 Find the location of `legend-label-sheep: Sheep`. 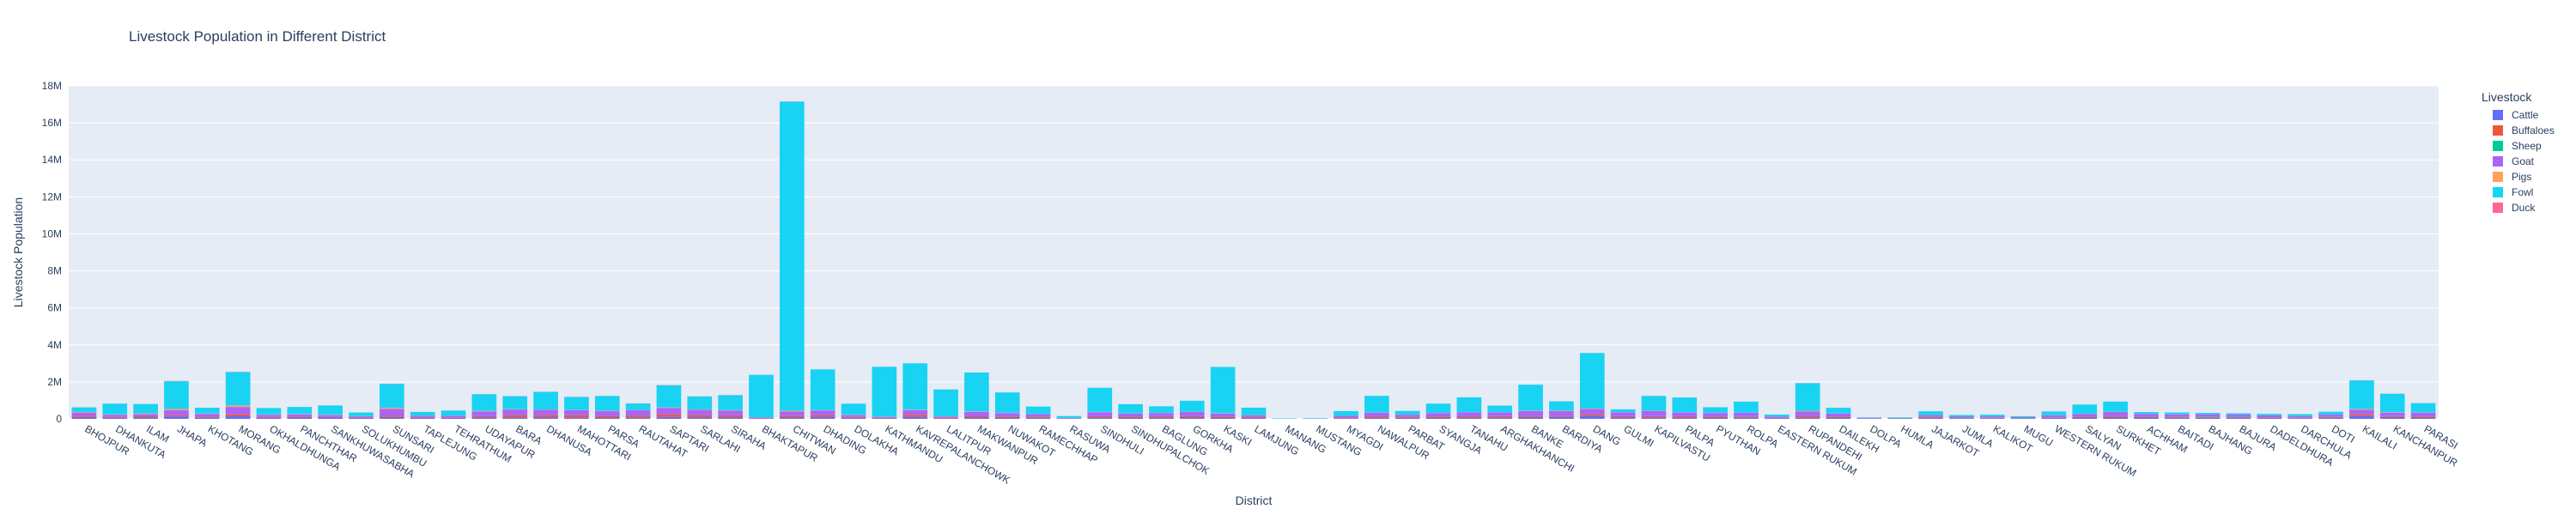

legend-label-sheep: Sheep is located at coordinates (2527, 146).